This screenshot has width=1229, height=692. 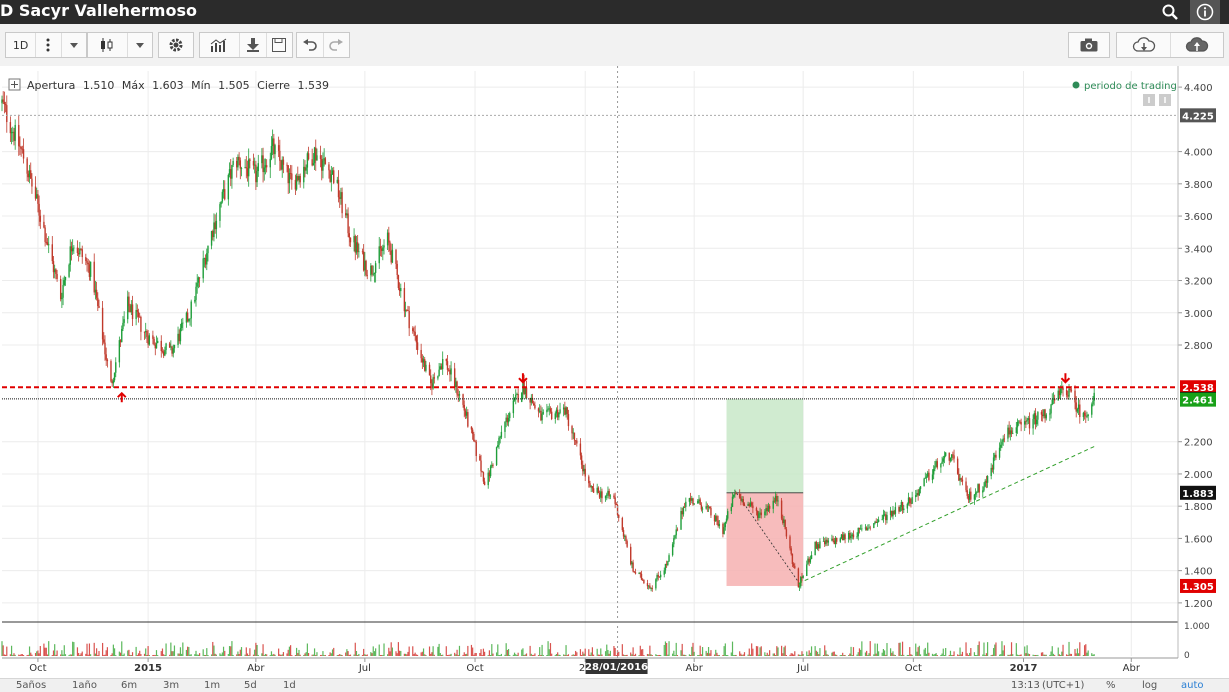 I want to click on save-icon, so click(x=279, y=45).